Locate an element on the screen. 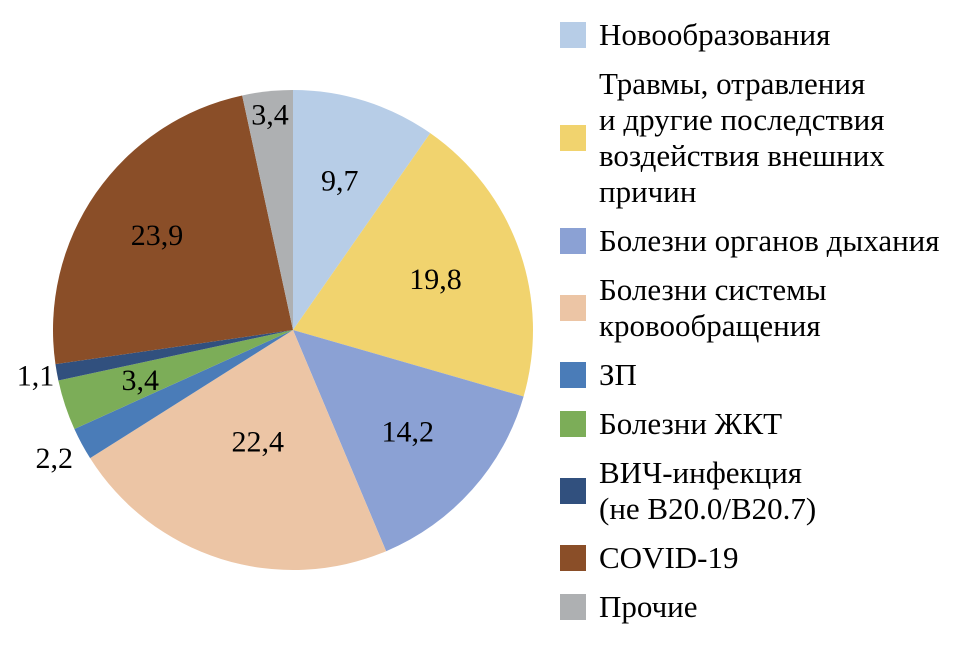 The image size is (980, 649). slice-value-label-1: 19,8 is located at coordinates (435, 279).